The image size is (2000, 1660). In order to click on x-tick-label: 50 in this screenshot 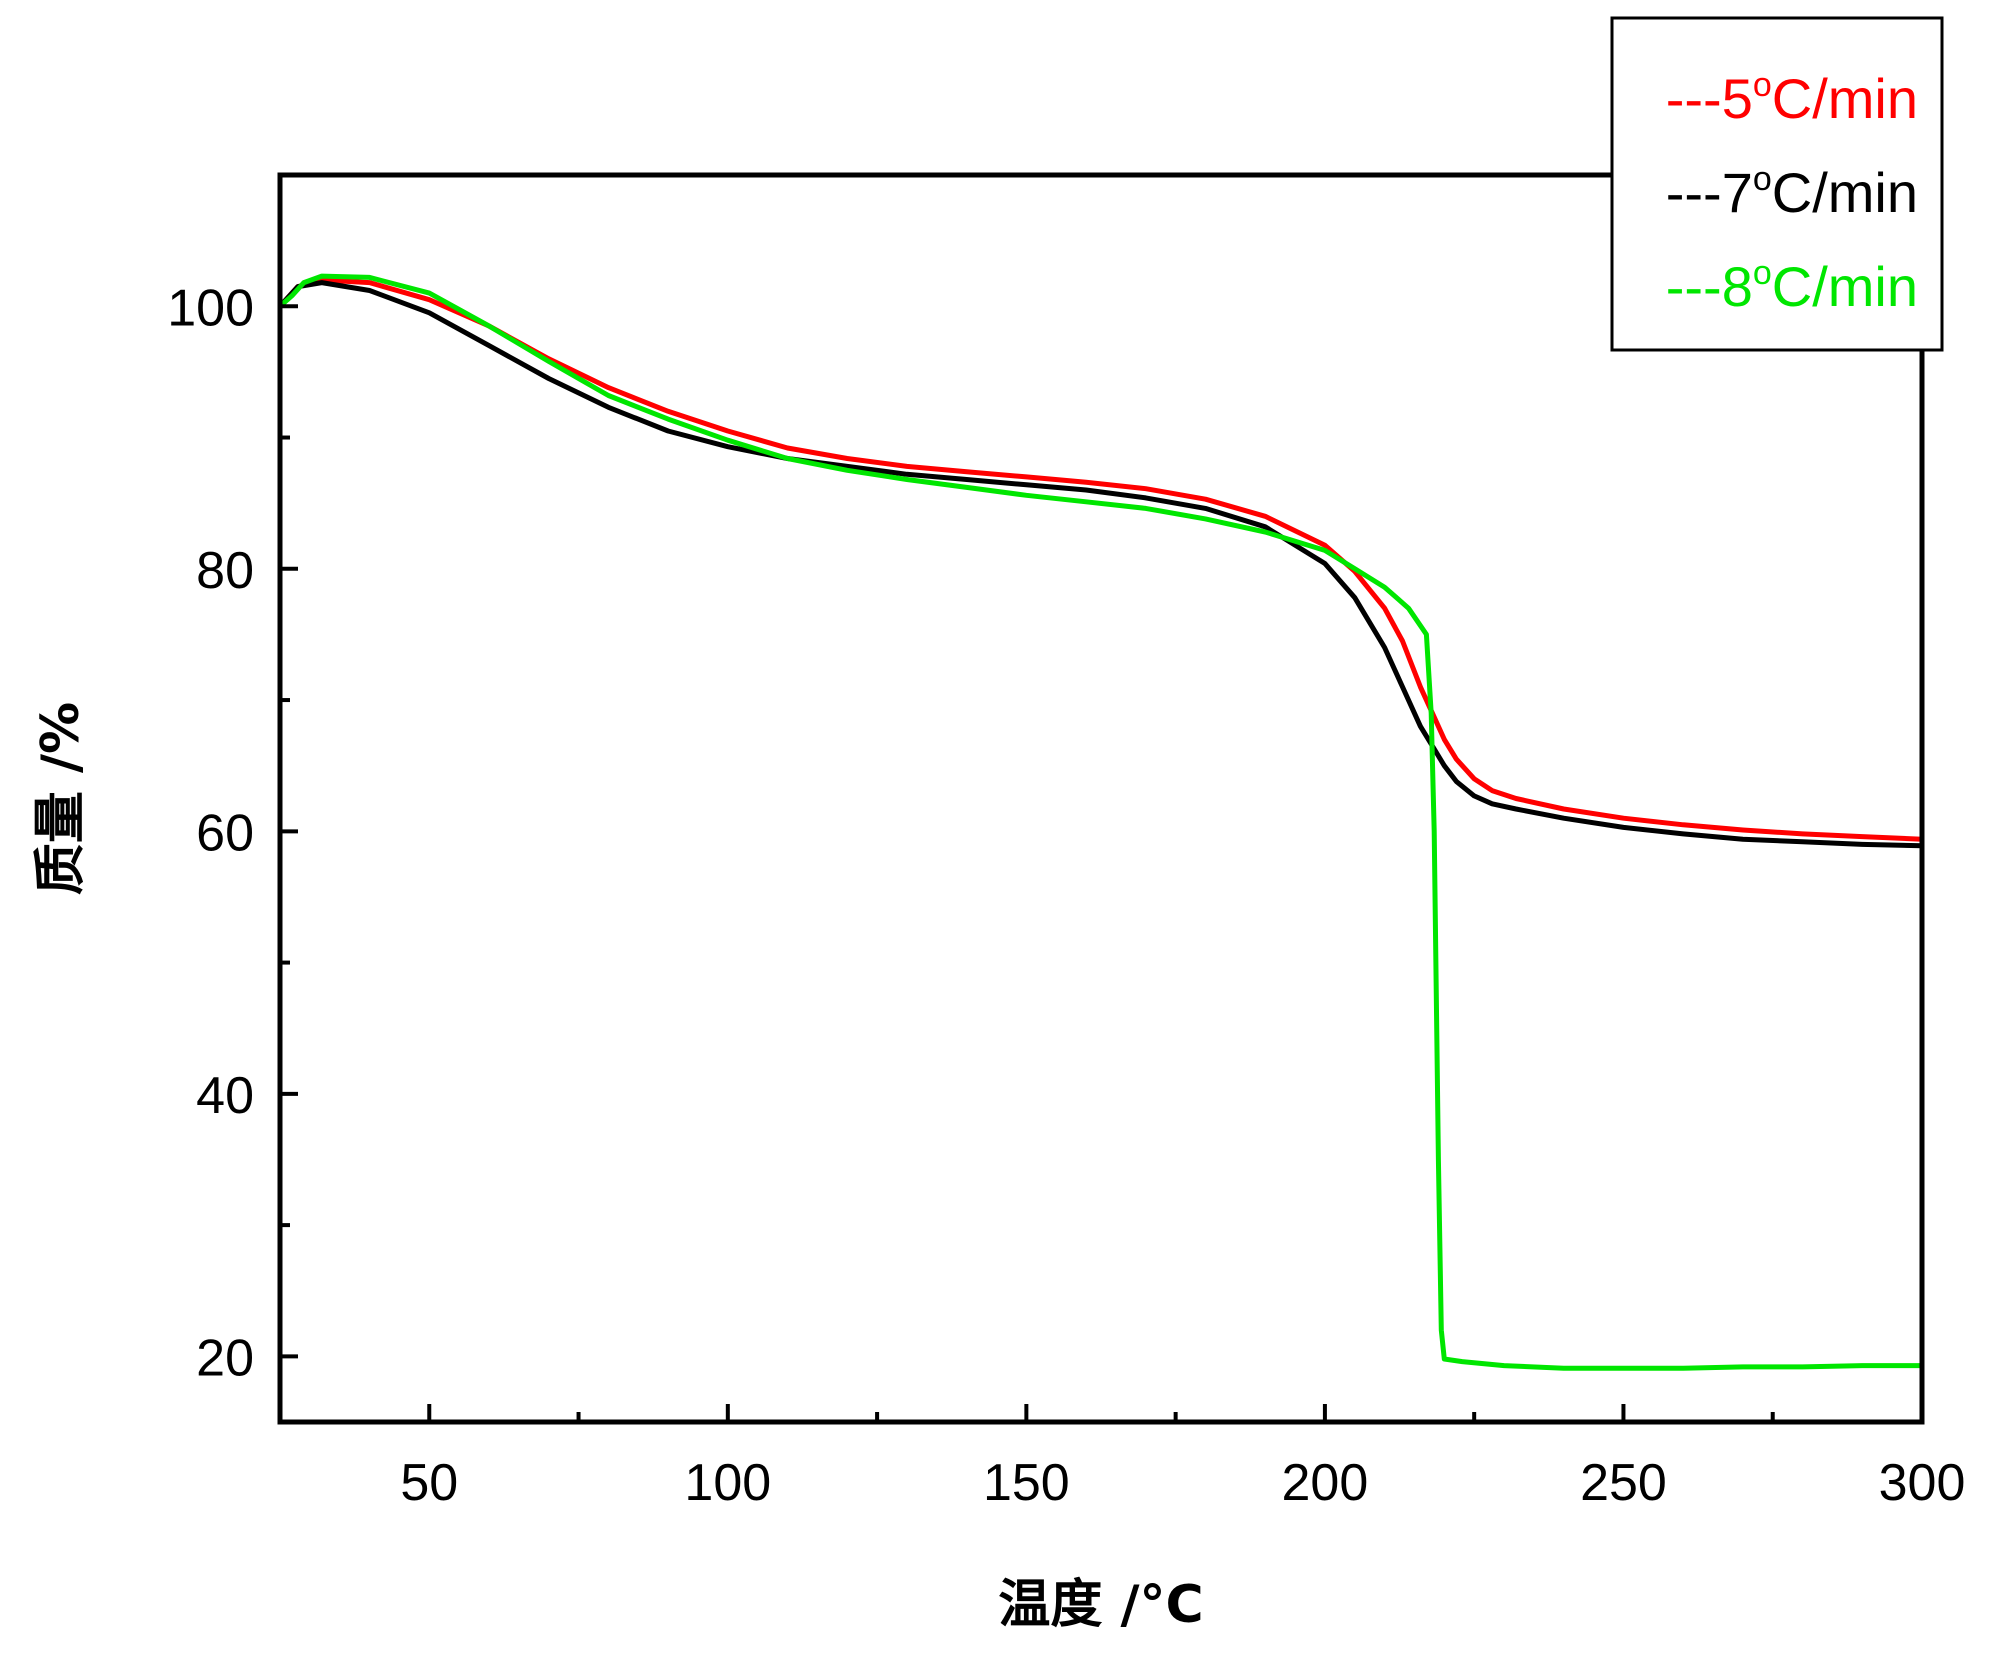, I will do `click(429, 1483)`.